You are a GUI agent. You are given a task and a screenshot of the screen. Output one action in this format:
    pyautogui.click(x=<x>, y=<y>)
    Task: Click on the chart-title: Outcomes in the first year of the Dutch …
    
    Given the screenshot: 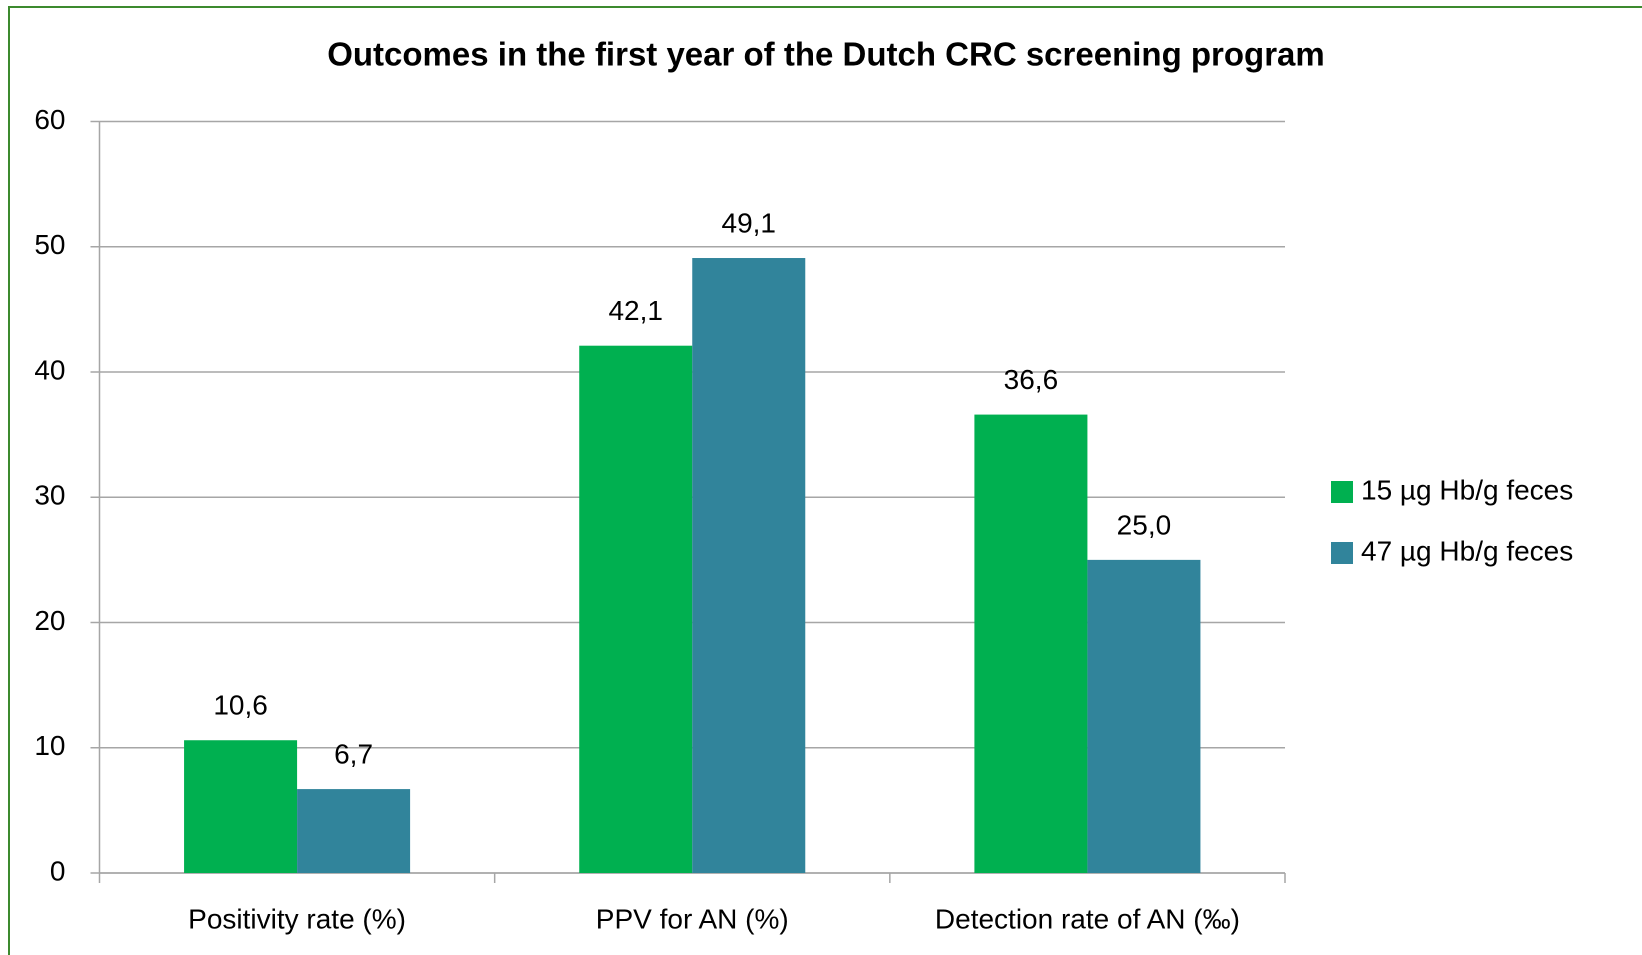 What is the action you would take?
    pyautogui.click(x=826, y=54)
    